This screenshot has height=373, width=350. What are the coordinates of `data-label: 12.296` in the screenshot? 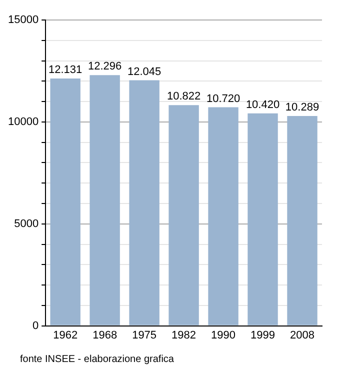 It's located at (105, 66).